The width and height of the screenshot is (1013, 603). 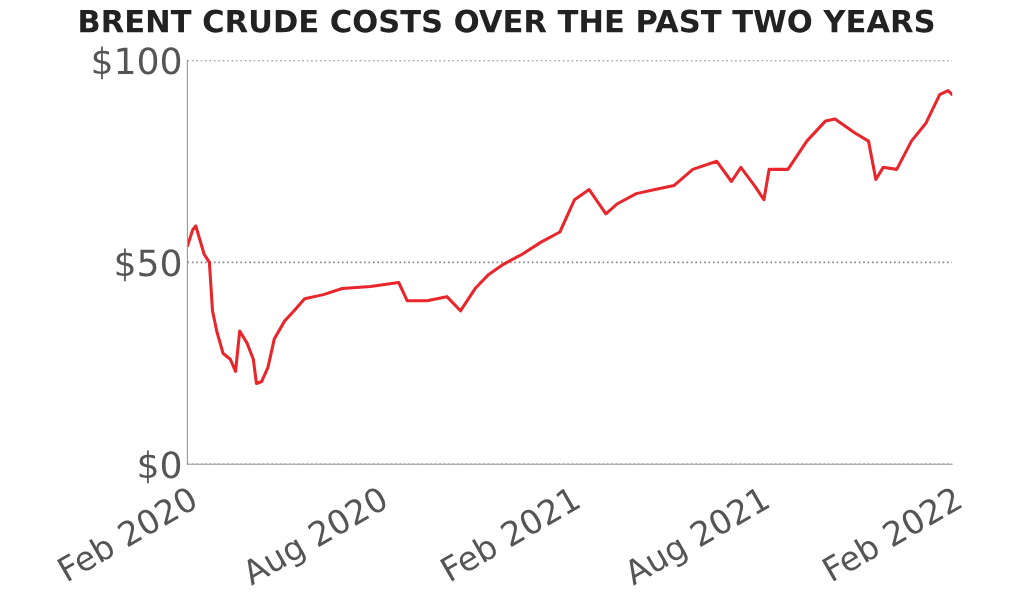 I want to click on y-tick-label: $50, so click(x=148, y=265).